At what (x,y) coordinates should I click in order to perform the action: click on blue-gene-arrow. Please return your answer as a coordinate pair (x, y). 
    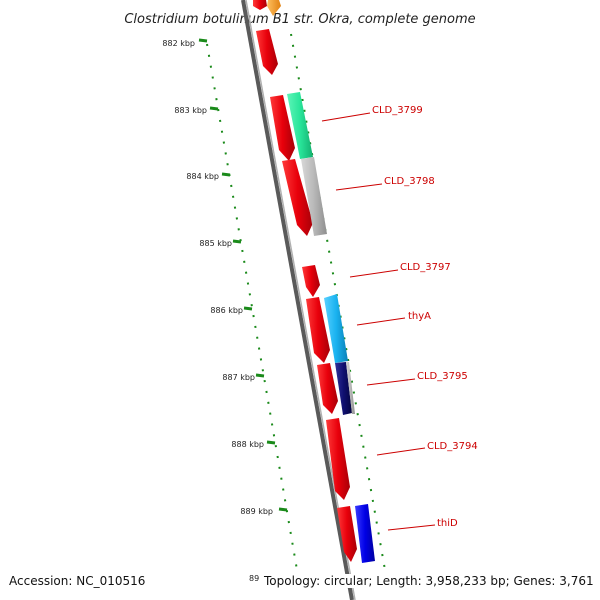
    Looking at the image, I should click on (365, 533).